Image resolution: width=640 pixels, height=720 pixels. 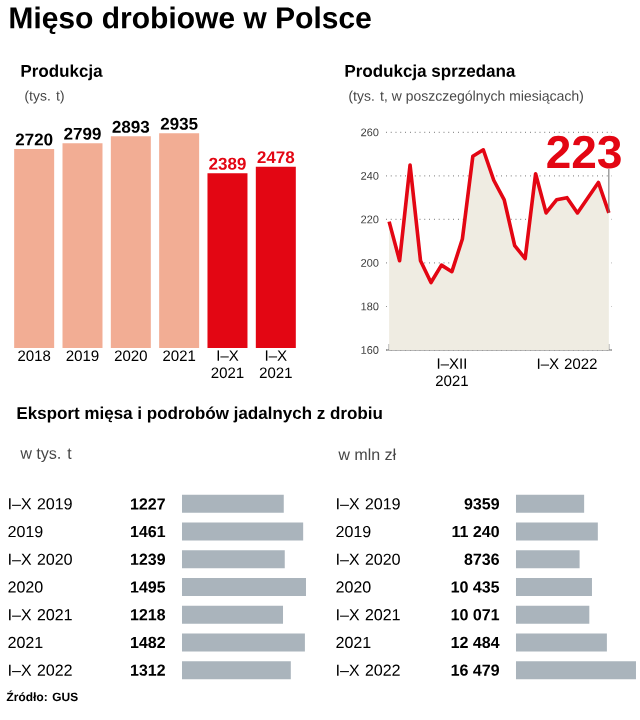 What do you see at coordinates (475, 670) in the screenshot?
I see `data-label: 16 479` at bounding box center [475, 670].